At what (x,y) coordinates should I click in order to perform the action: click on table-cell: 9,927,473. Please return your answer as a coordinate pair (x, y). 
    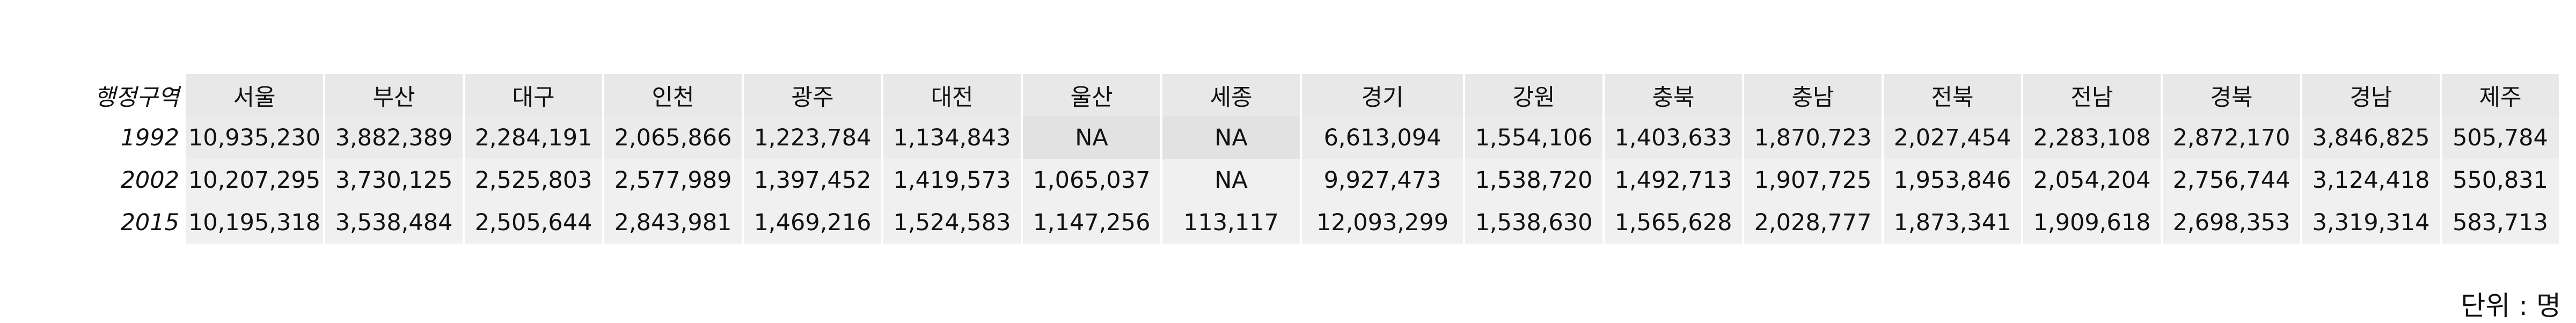
    Looking at the image, I should click on (1382, 180).